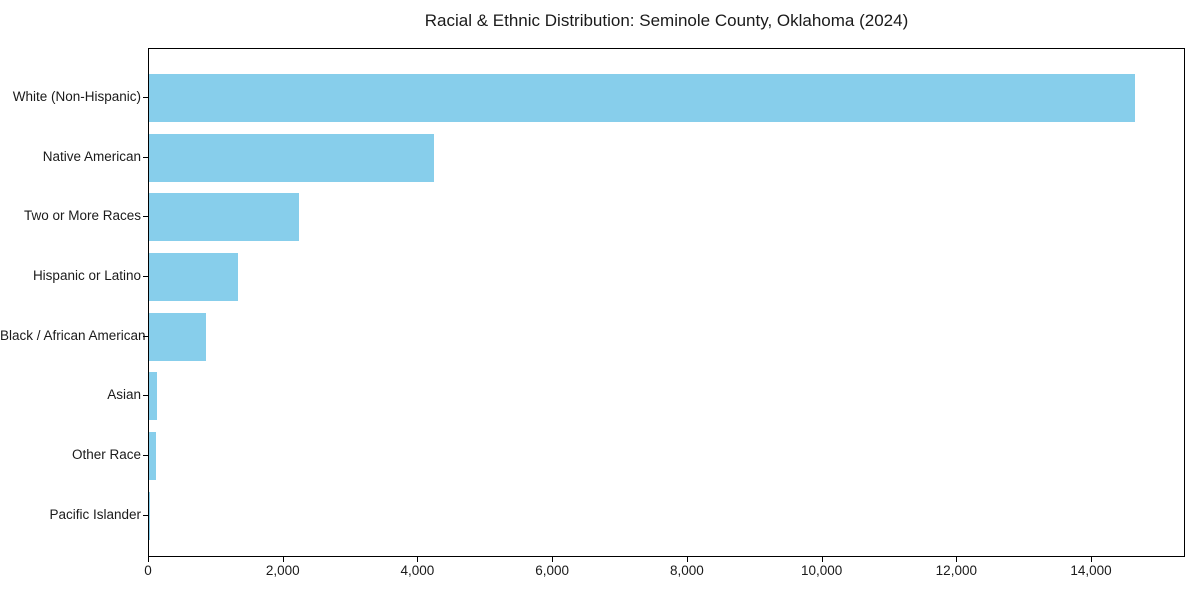 The width and height of the screenshot is (1200, 600). Describe the element at coordinates (91, 156) in the screenshot. I see `y-axis-label-native-american: Native American` at that location.